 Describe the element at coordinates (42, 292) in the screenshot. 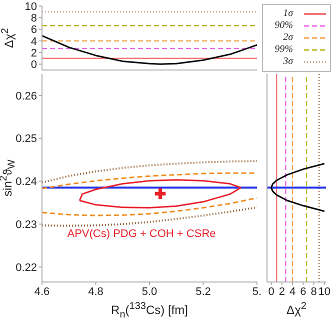

I see `x-tick-label: 4.6` at that location.